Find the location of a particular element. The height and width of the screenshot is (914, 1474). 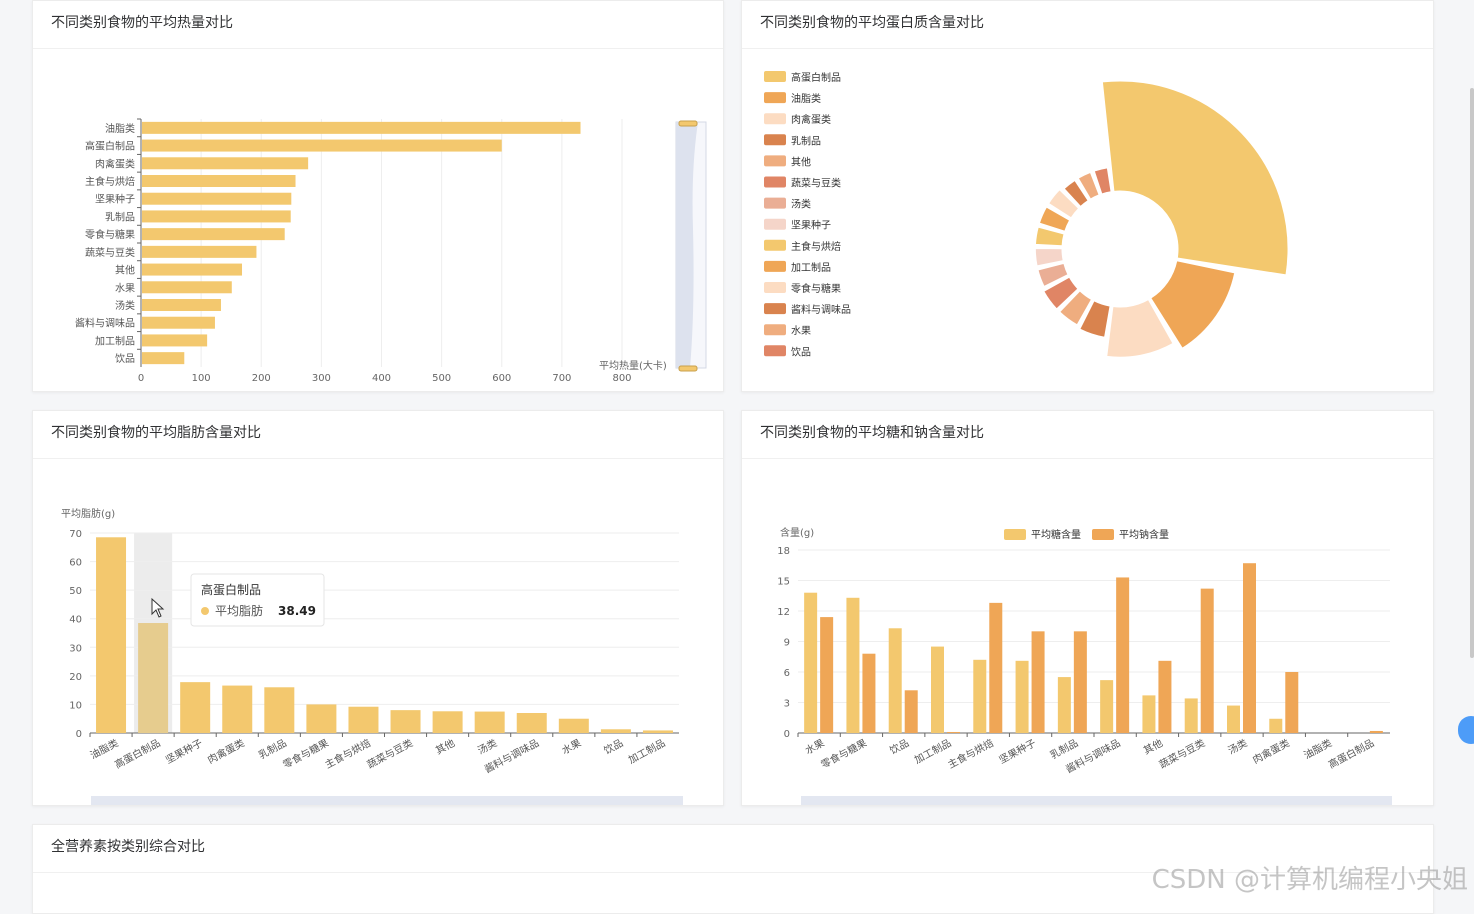

page-scrollbar is located at coordinates (1472, 373).